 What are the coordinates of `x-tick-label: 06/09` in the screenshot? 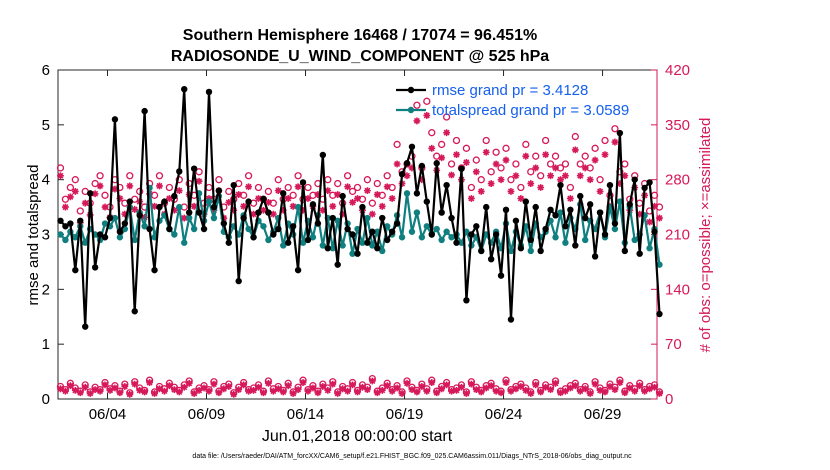 It's located at (207, 414).